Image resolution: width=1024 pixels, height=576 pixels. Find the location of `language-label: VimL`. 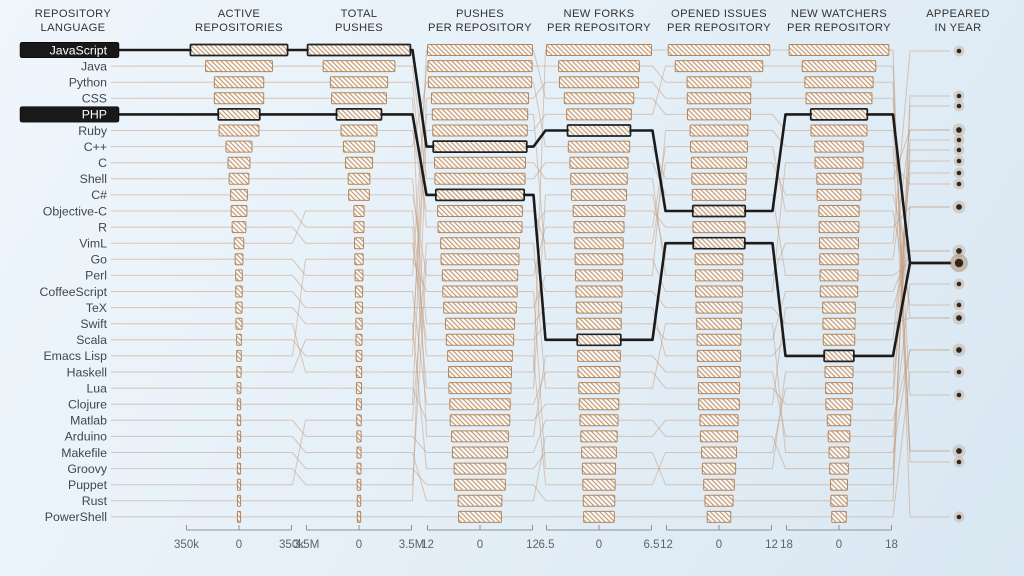

language-label: VimL is located at coordinates (93, 244).